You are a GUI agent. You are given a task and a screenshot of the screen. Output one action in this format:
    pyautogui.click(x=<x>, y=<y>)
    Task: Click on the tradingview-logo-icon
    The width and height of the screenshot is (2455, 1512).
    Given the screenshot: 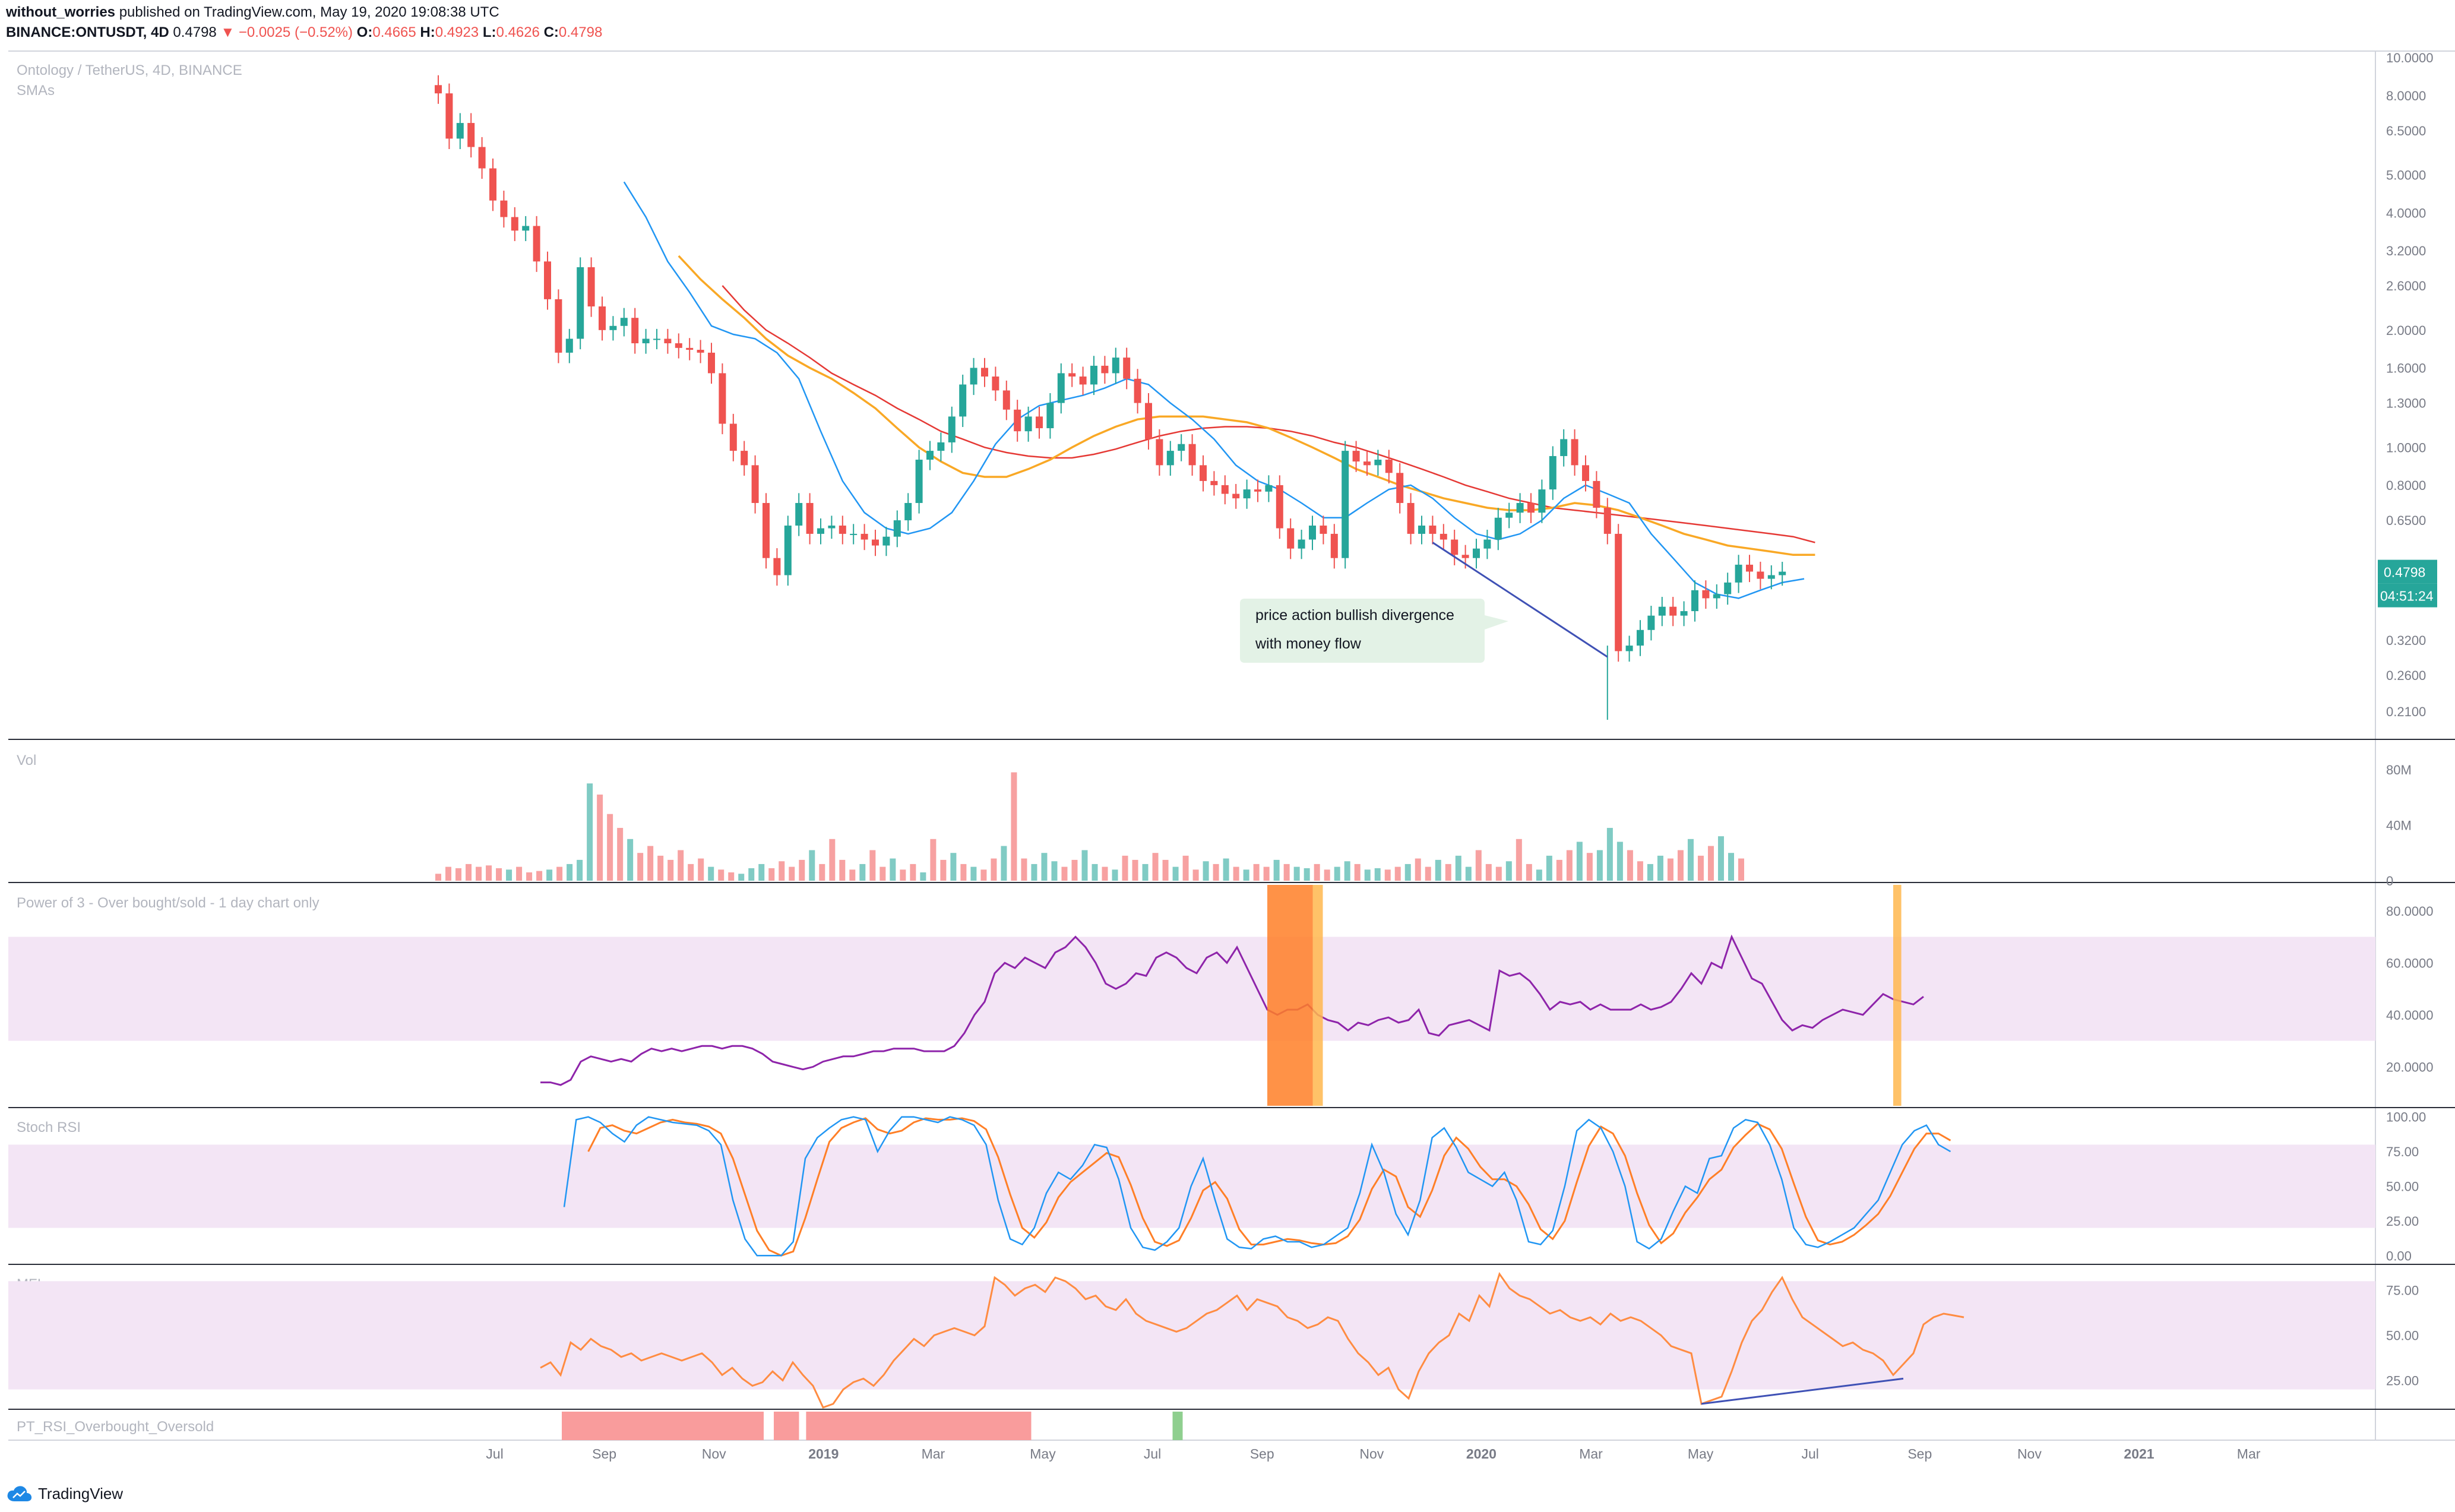 What is the action you would take?
    pyautogui.click(x=19, y=1493)
    